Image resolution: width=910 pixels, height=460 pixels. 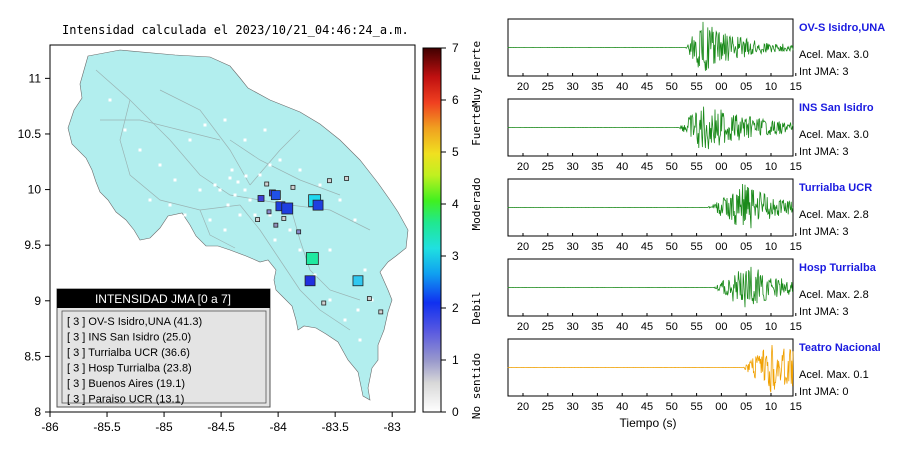 I want to click on time-axis-label: Tiempo (s), so click(x=648, y=423).